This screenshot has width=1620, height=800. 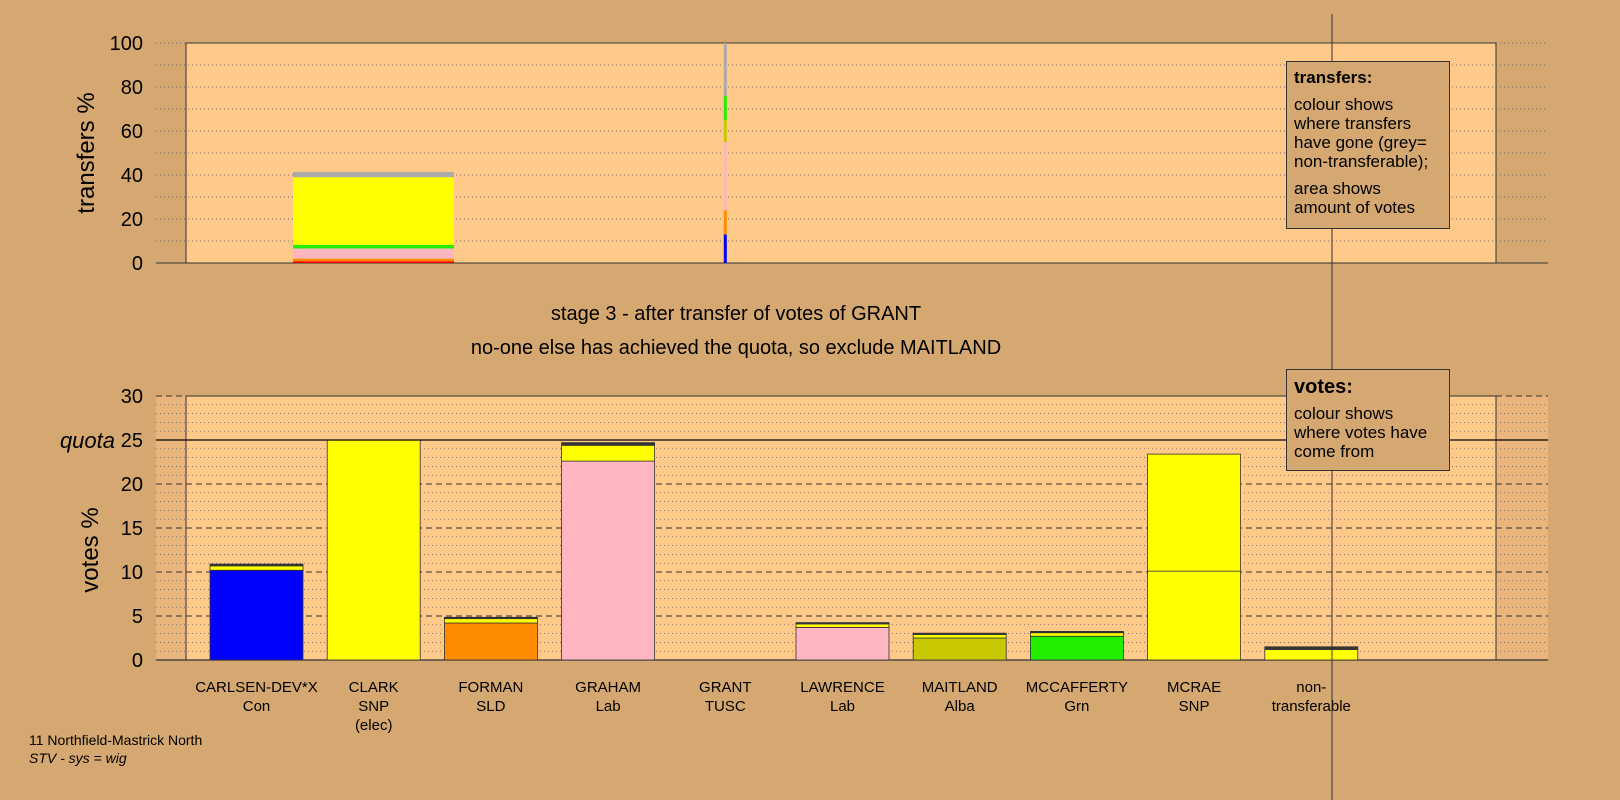 I want to click on votes-legend-title: votes:, so click(x=1323, y=387).